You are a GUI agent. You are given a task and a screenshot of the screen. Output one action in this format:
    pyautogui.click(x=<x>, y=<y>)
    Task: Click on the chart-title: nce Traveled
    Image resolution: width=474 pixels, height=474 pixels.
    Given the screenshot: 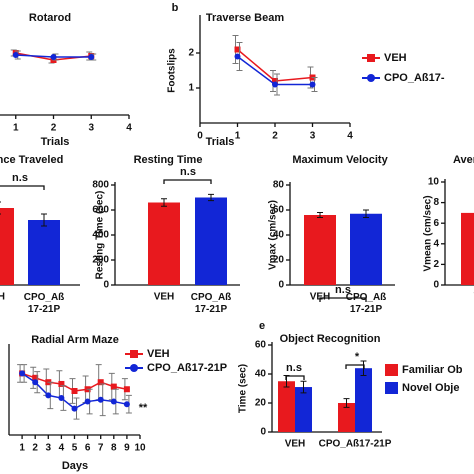 What is the action you would take?
    pyautogui.click(x=31, y=160)
    